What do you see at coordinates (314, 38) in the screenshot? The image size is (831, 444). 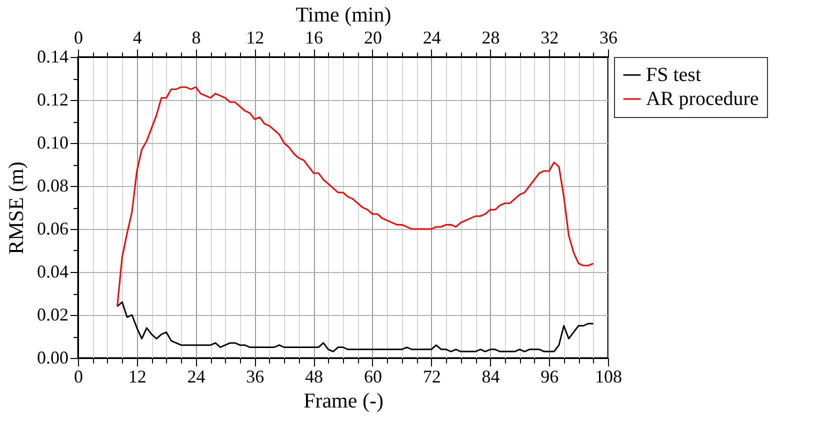 I see `x2-tick-label: 16` at bounding box center [314, 38].